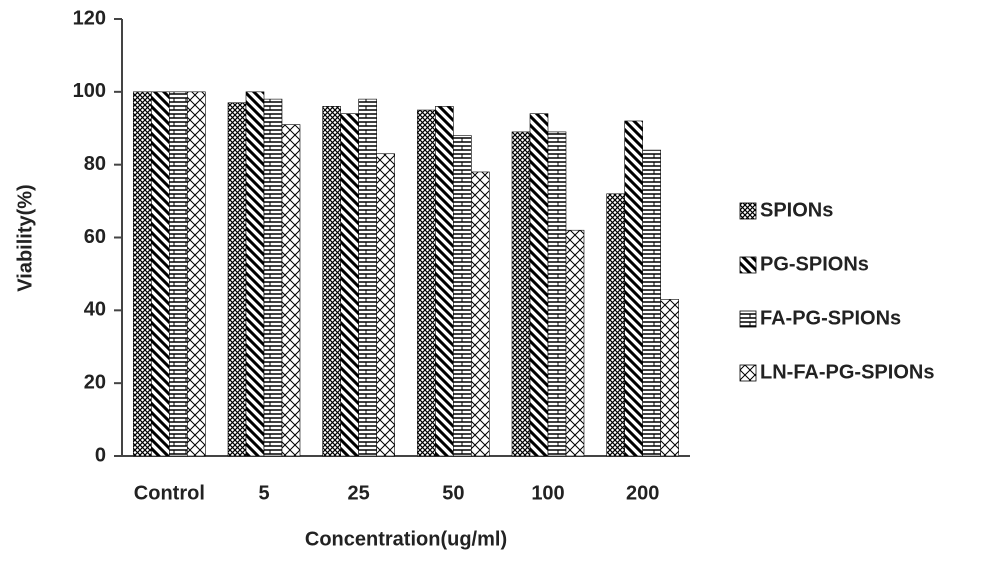 The width and height of the screenshot is (1000, 572). What do you see at coordinates (406, 539) in the screenshot?
I see `x-axis-title: Concentration(ug/ml)` at bounding box center [406, 539].